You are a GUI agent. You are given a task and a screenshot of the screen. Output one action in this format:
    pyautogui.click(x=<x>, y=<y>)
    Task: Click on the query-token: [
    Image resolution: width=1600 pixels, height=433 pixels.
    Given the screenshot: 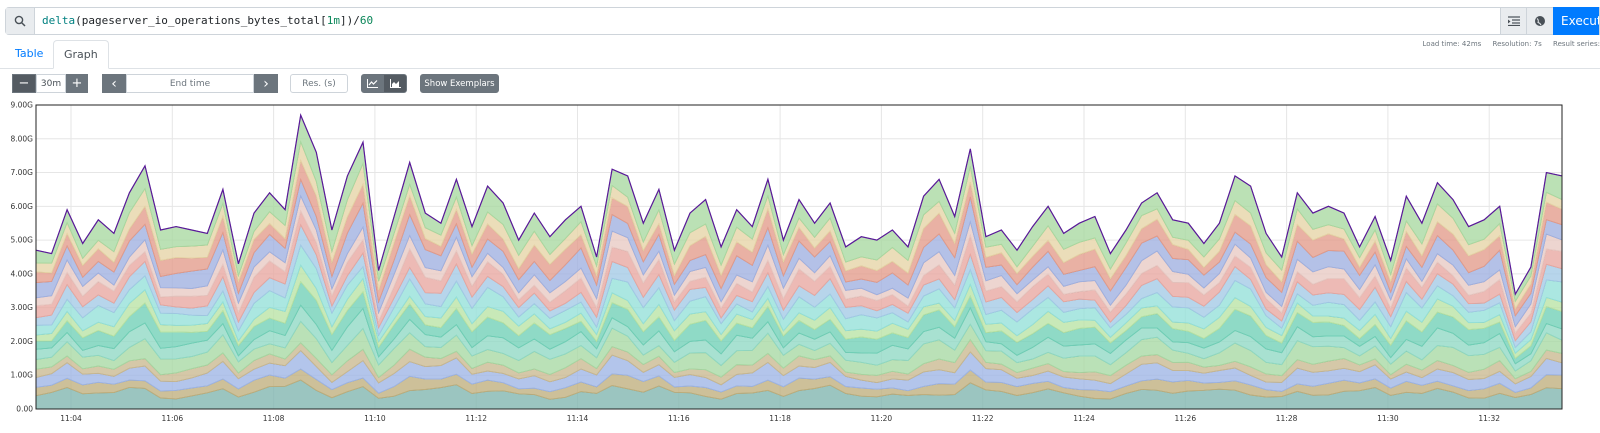 What is the action you would take?
    pyautogui.click(x=323, y=20)
    